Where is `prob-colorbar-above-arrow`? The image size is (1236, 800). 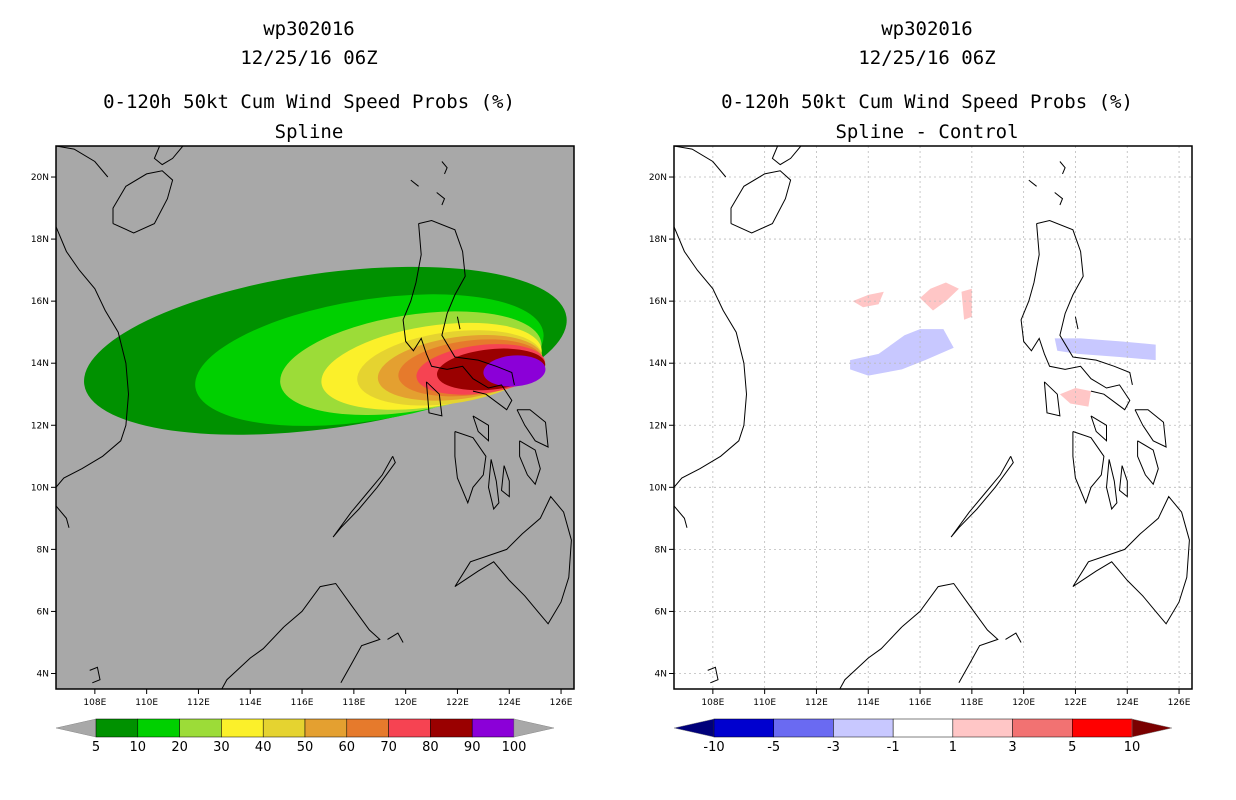 prob-colorbar-above-arrow is located at coordinates (534, 728).